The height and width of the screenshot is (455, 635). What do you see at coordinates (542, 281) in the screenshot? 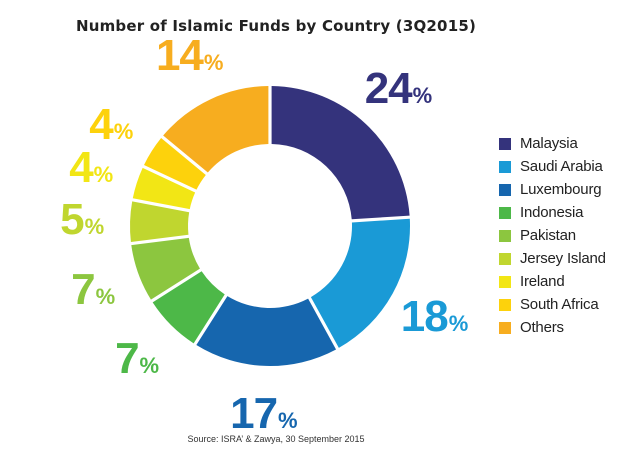
I see `legend-label: Ireland` at bounding box center [542, 281].